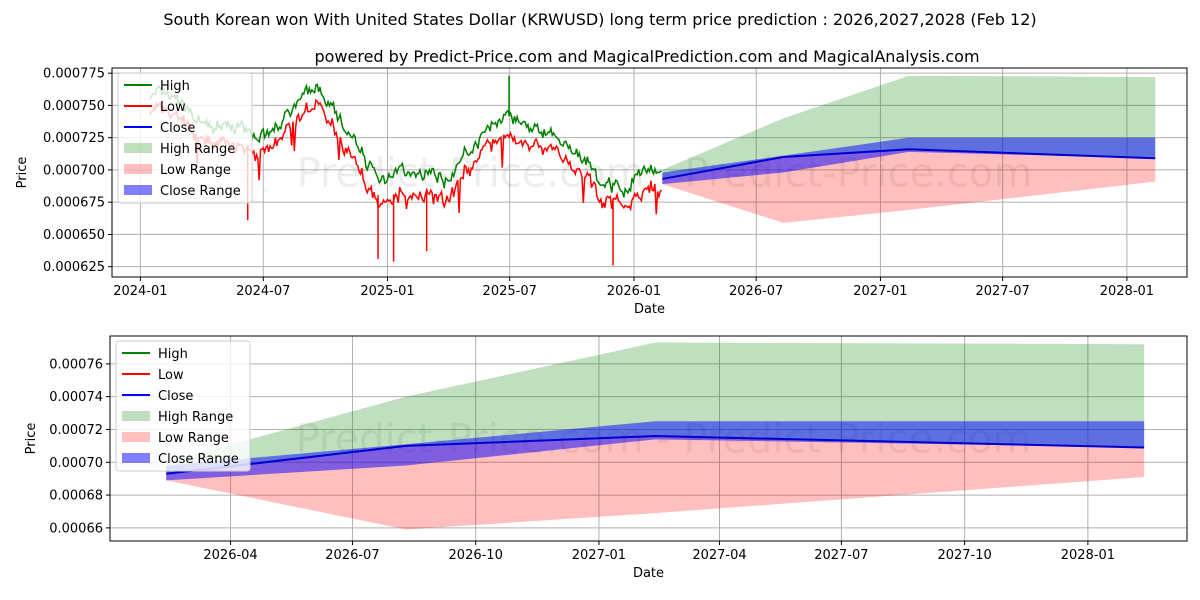 Image resolution: width=1200 pixels, height=600 pixels. I want to click on y-tick-label: 0.000750, so click(74, 106).